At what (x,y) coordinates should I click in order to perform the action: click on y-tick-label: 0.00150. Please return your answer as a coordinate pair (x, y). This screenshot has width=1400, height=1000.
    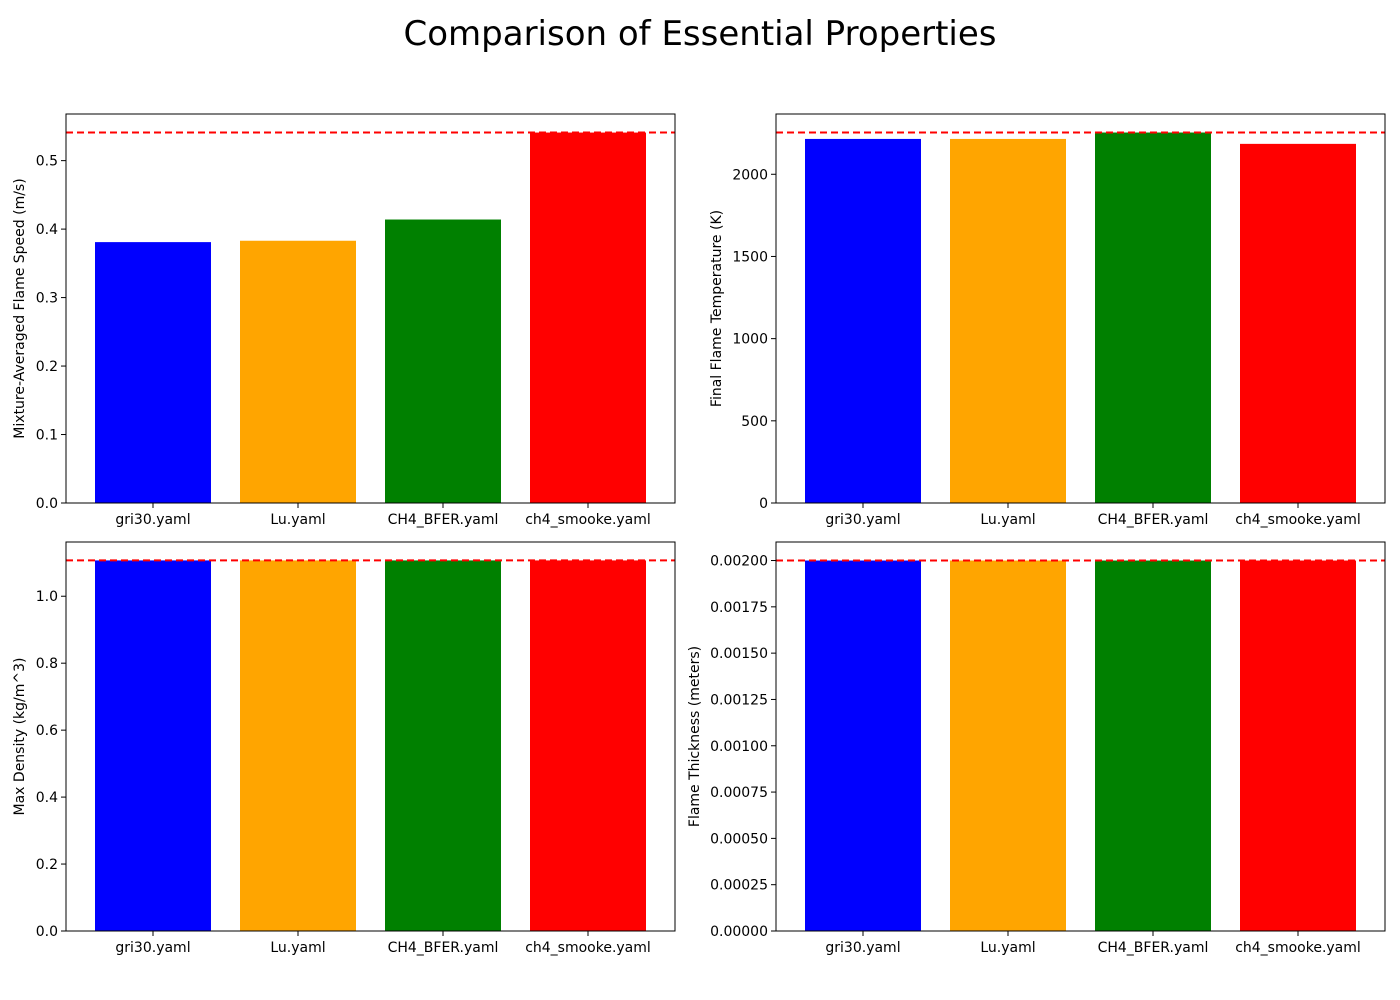
    Looking at the image, I should click on (739, 654).